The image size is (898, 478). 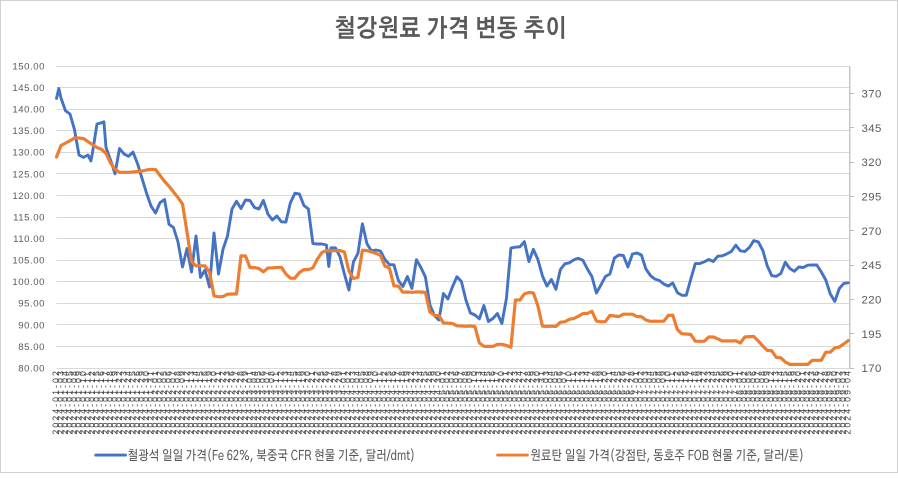 What do you see at coordinates (816, 402) in the screenshot?
I see `svg-text: 2024-08-26` at bounding box center [816, 402].